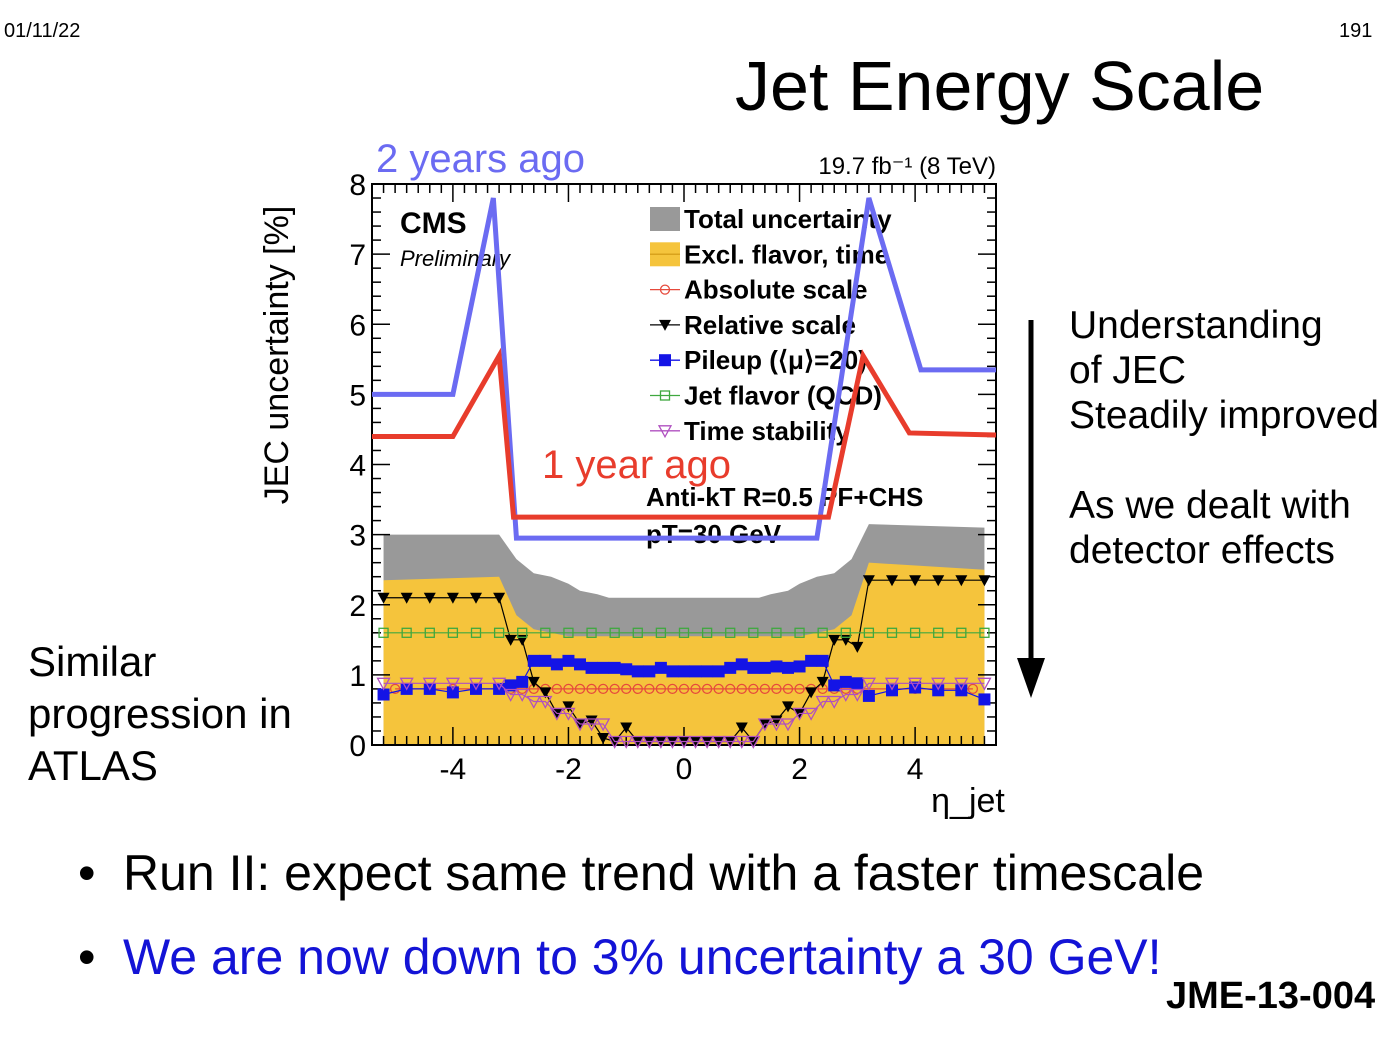 This screenshot has width=1386, height=1037. Describe the element at coordinates (1000, 86) in the screenshot. I see `slide-title: Jet Energy Scale` at that location.